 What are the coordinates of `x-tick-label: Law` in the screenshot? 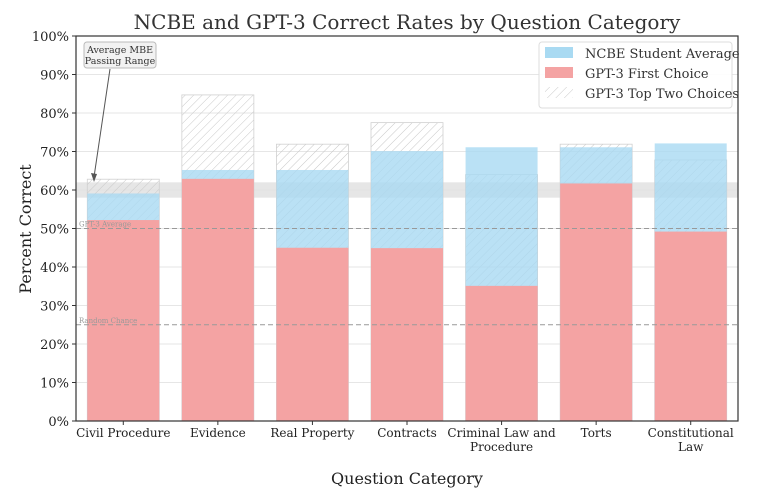 It's located at (691, 447).